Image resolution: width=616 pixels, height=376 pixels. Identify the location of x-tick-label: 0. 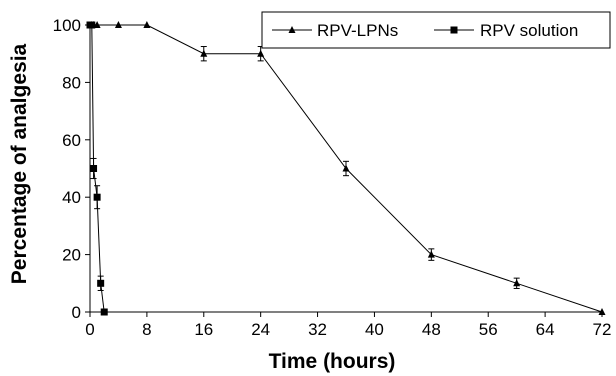
(89, 329).